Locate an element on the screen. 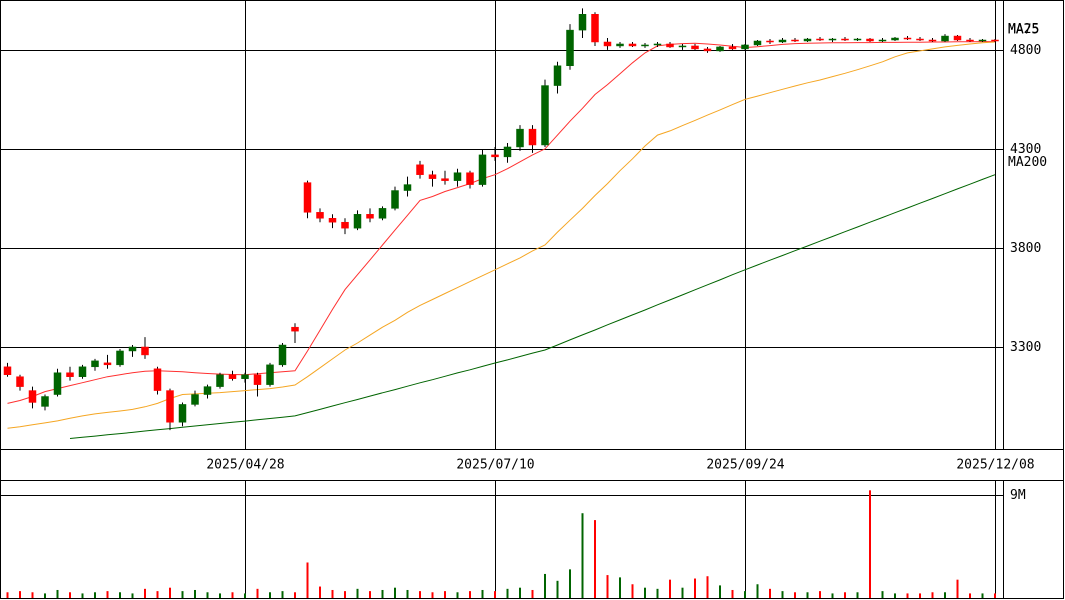  x-tick-label: 2025/07/10 is located at coordinates (495, 465).